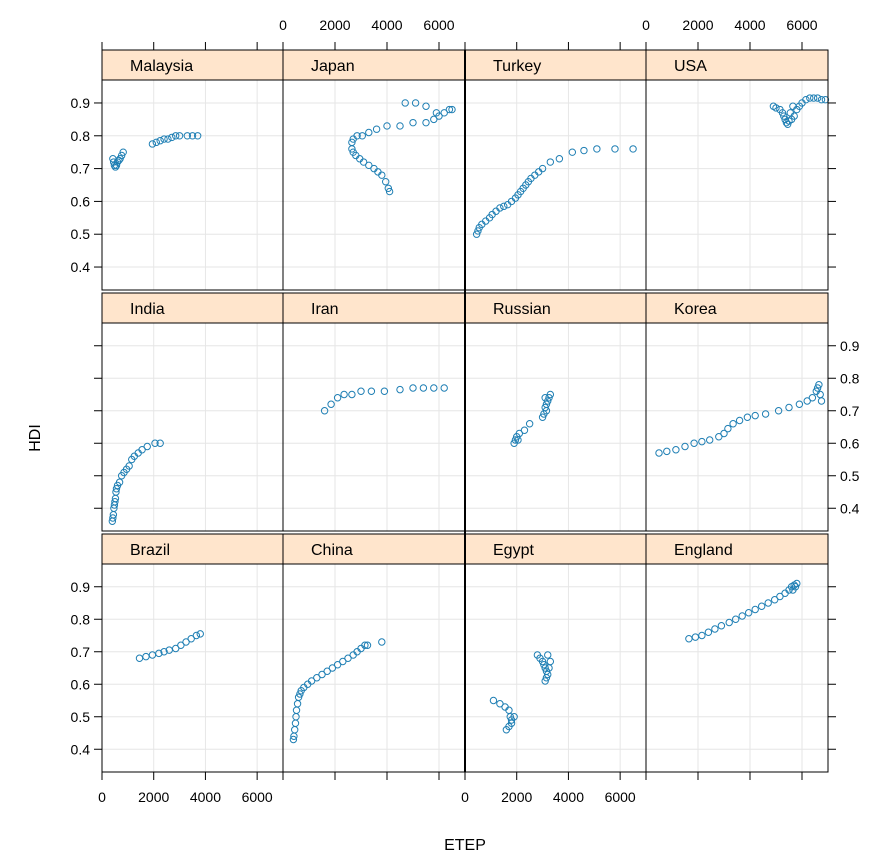 The height and width of the screenshot is (859, 877). What do you see at coordinates (695, 309) in the screenshot?
I see `strip-label: Korea` at bounding box center [695, 309].